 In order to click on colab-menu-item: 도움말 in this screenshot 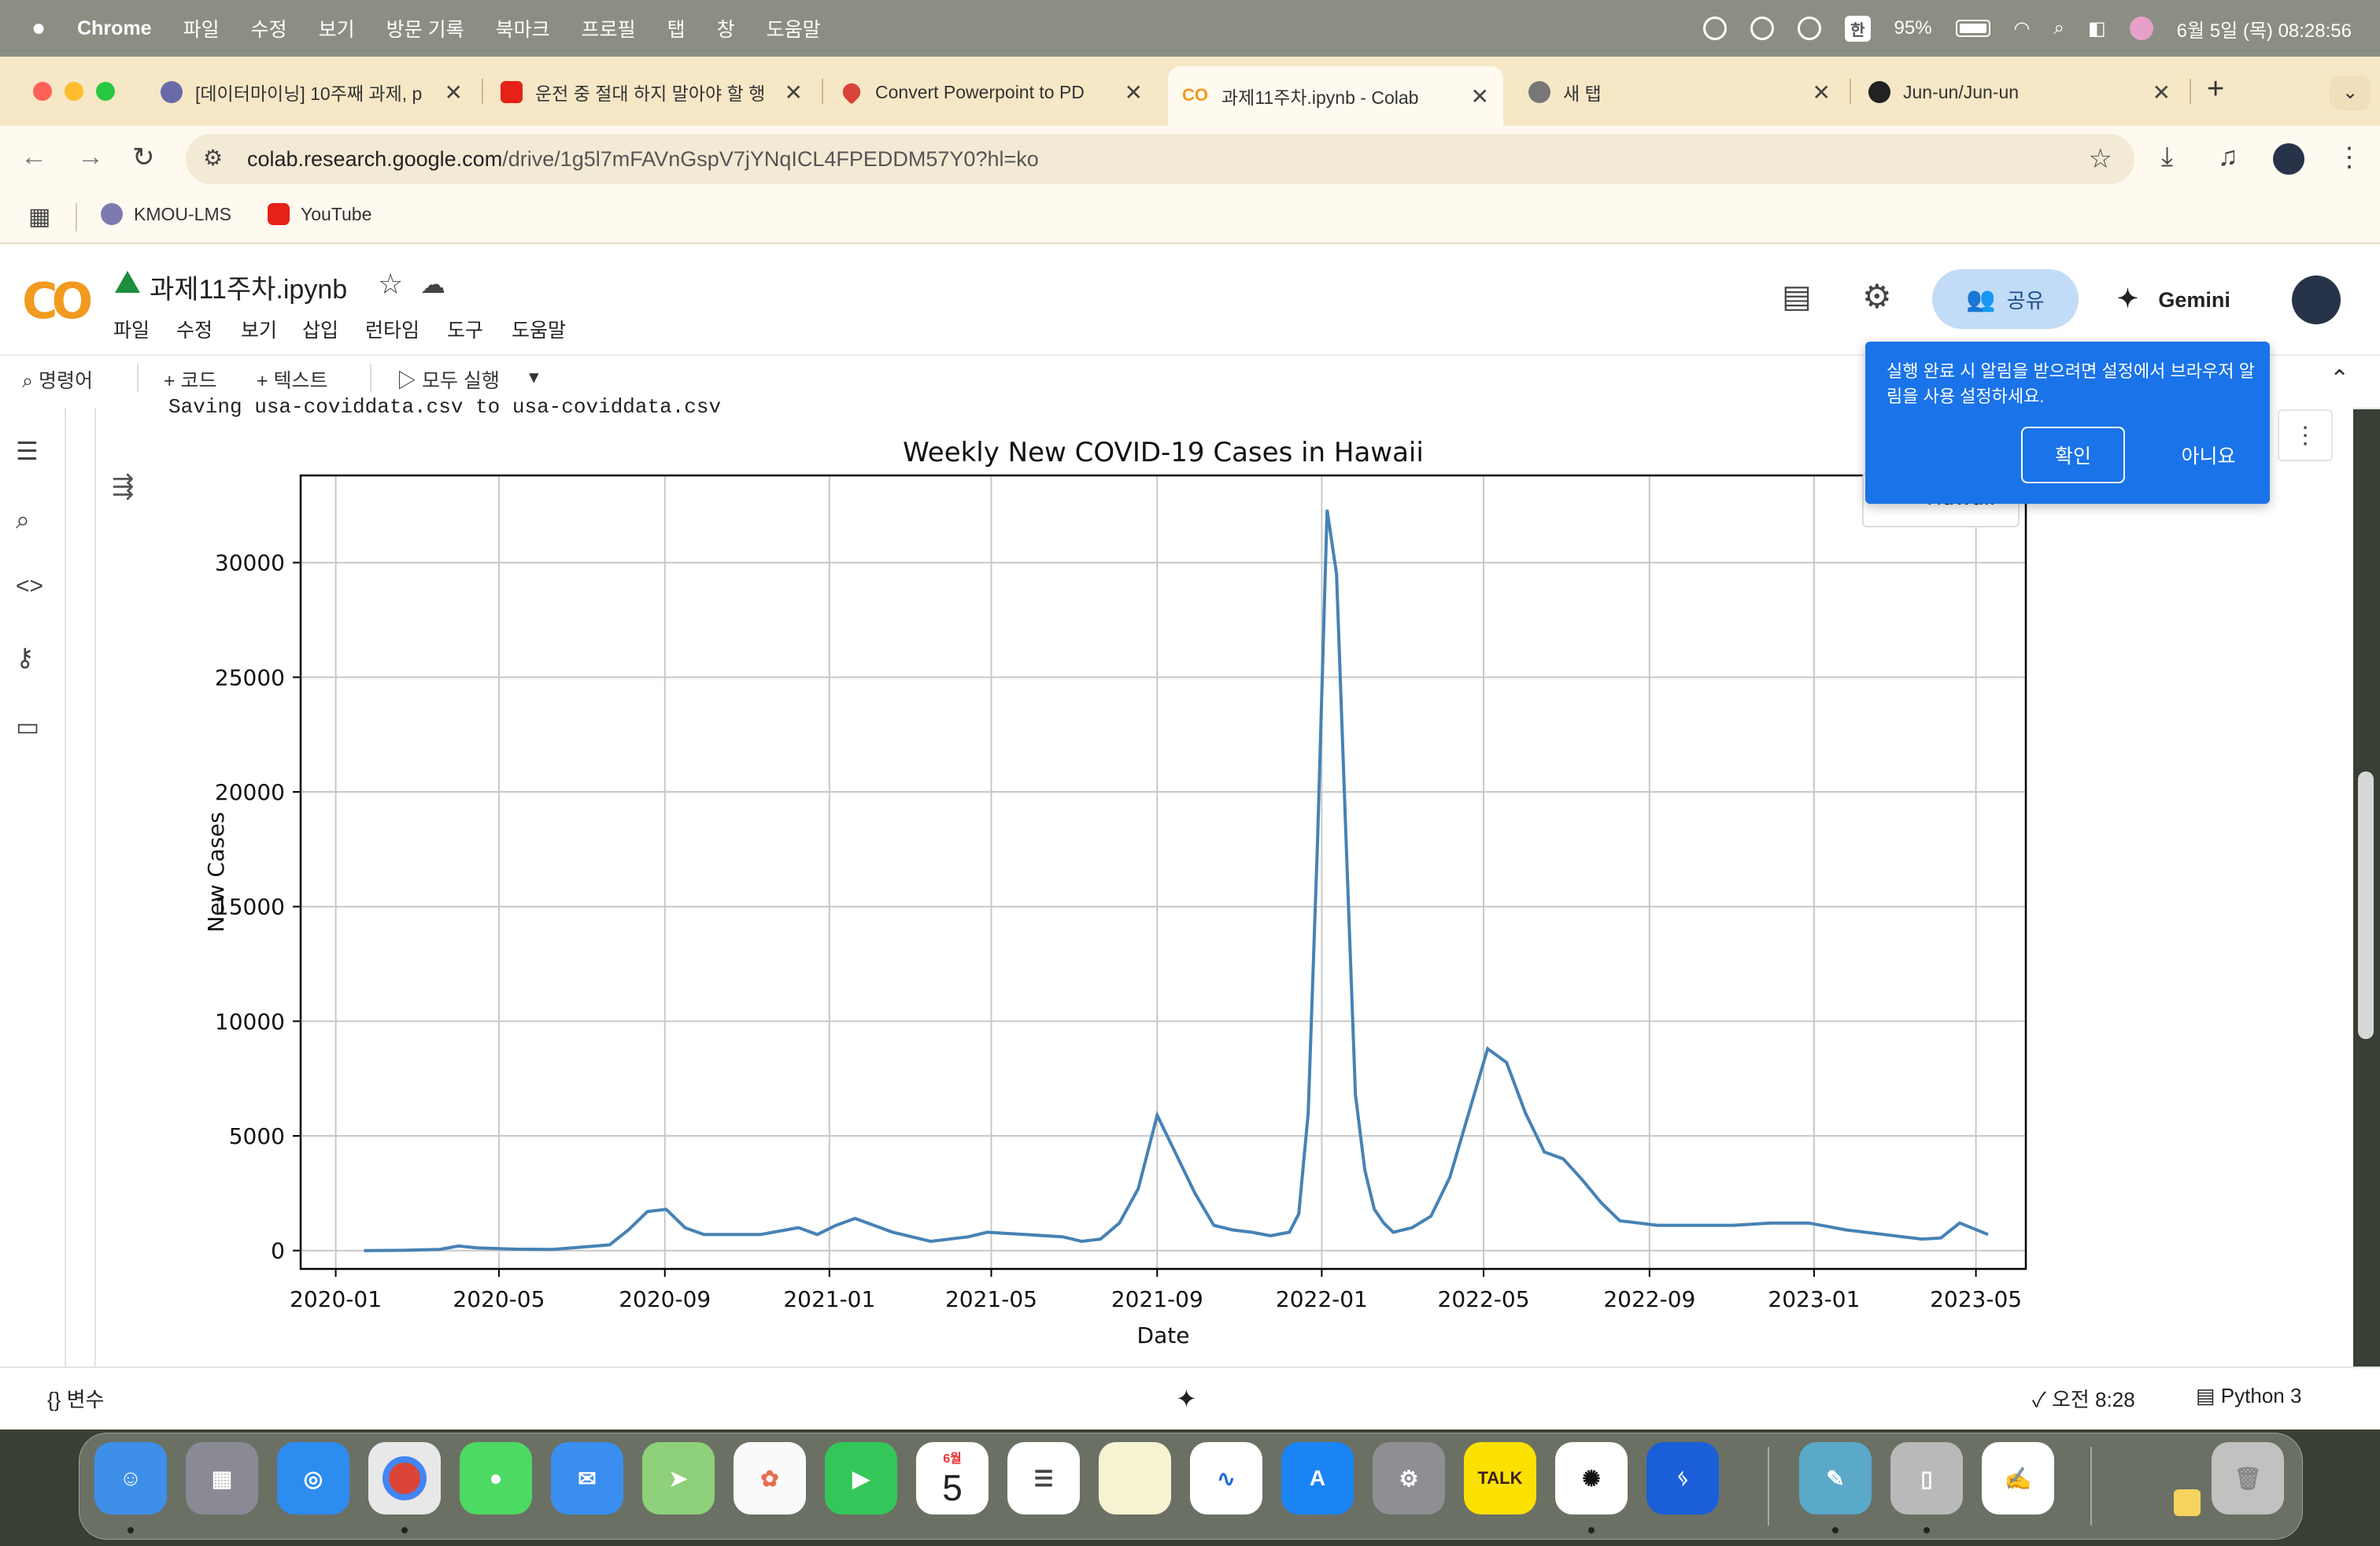, I will do `click(539, 331)`.